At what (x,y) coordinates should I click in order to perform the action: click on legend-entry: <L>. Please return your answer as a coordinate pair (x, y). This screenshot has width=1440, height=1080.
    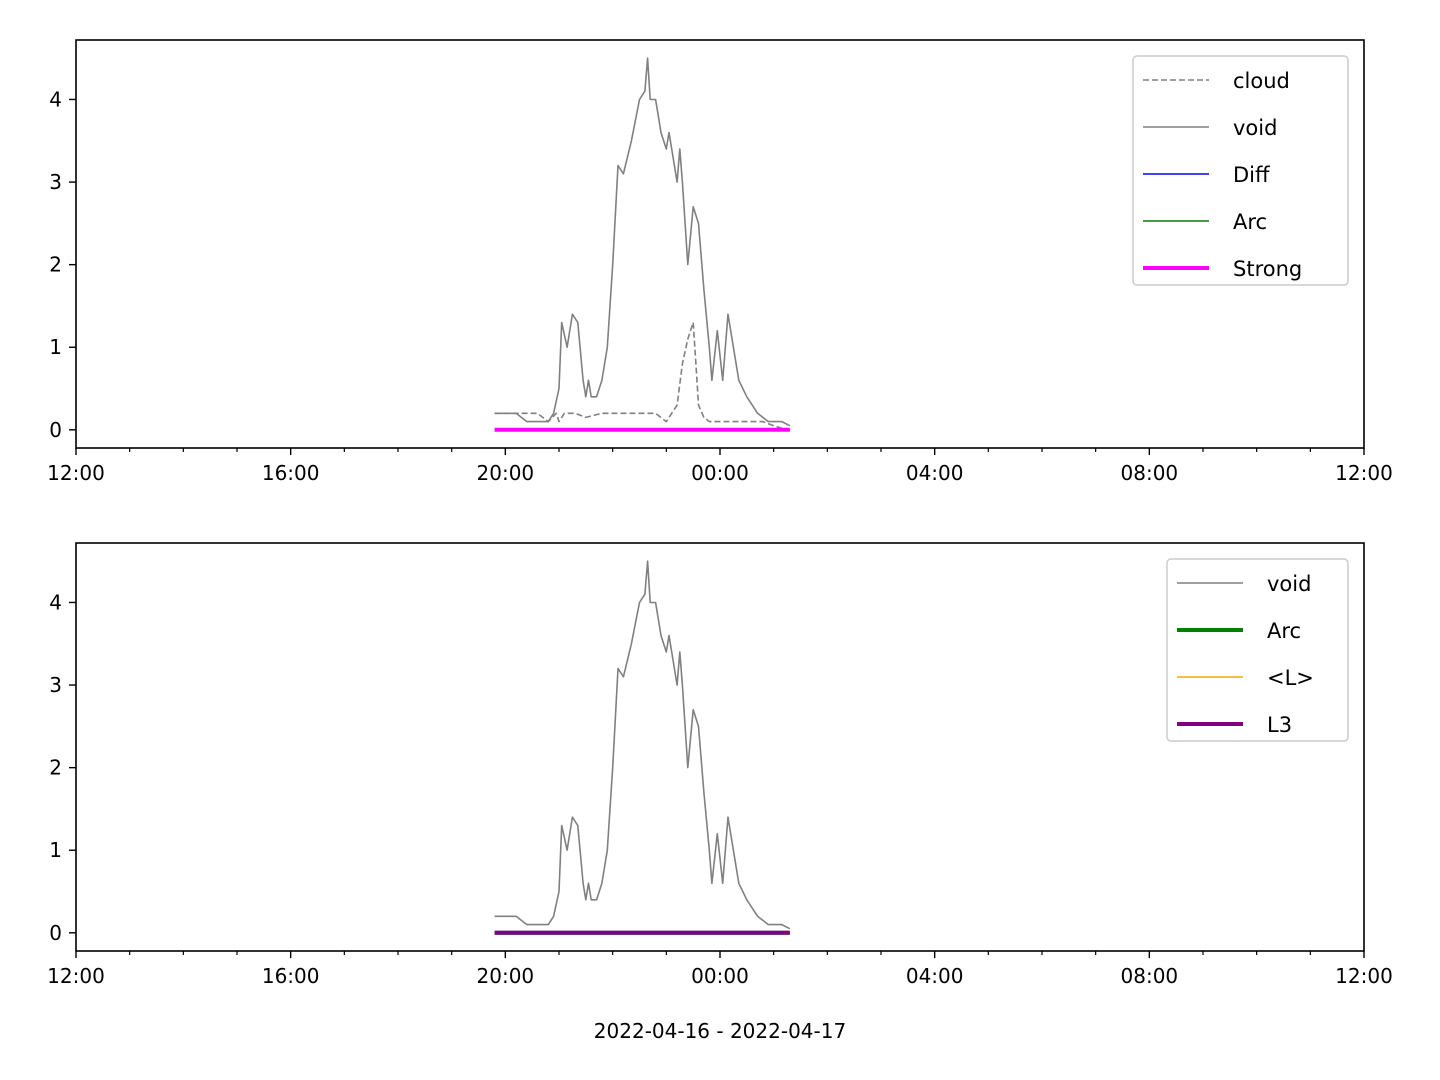
    Looking at the image, I should click on (1245, 678).